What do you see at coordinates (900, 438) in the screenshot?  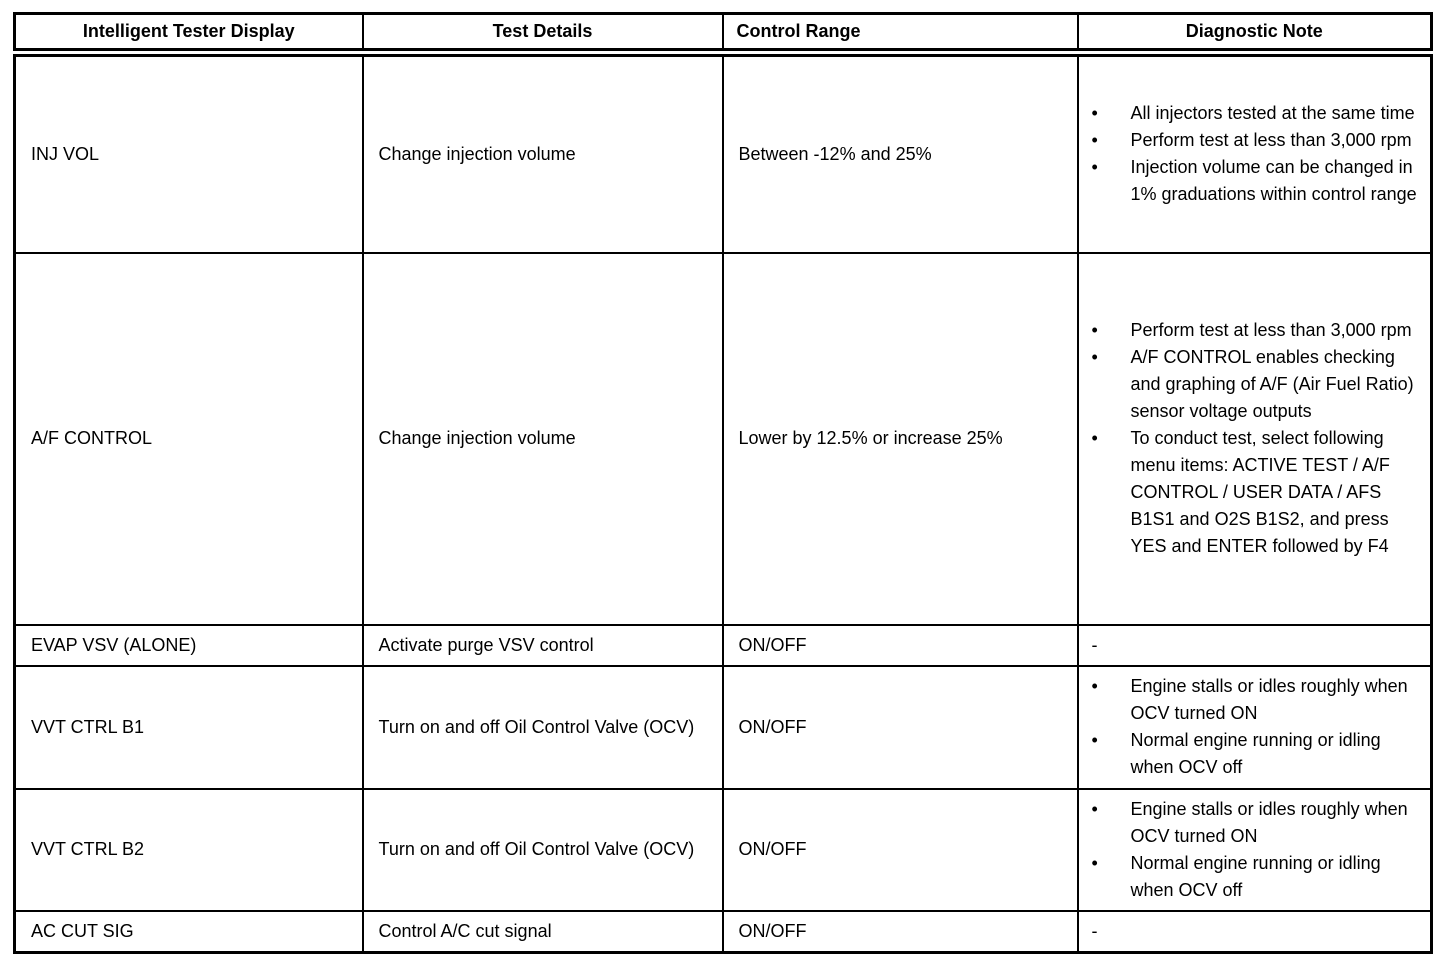 I see `cell-control-range: Lower by 12.5% or increase 25%` at bounding box center [900, 438].